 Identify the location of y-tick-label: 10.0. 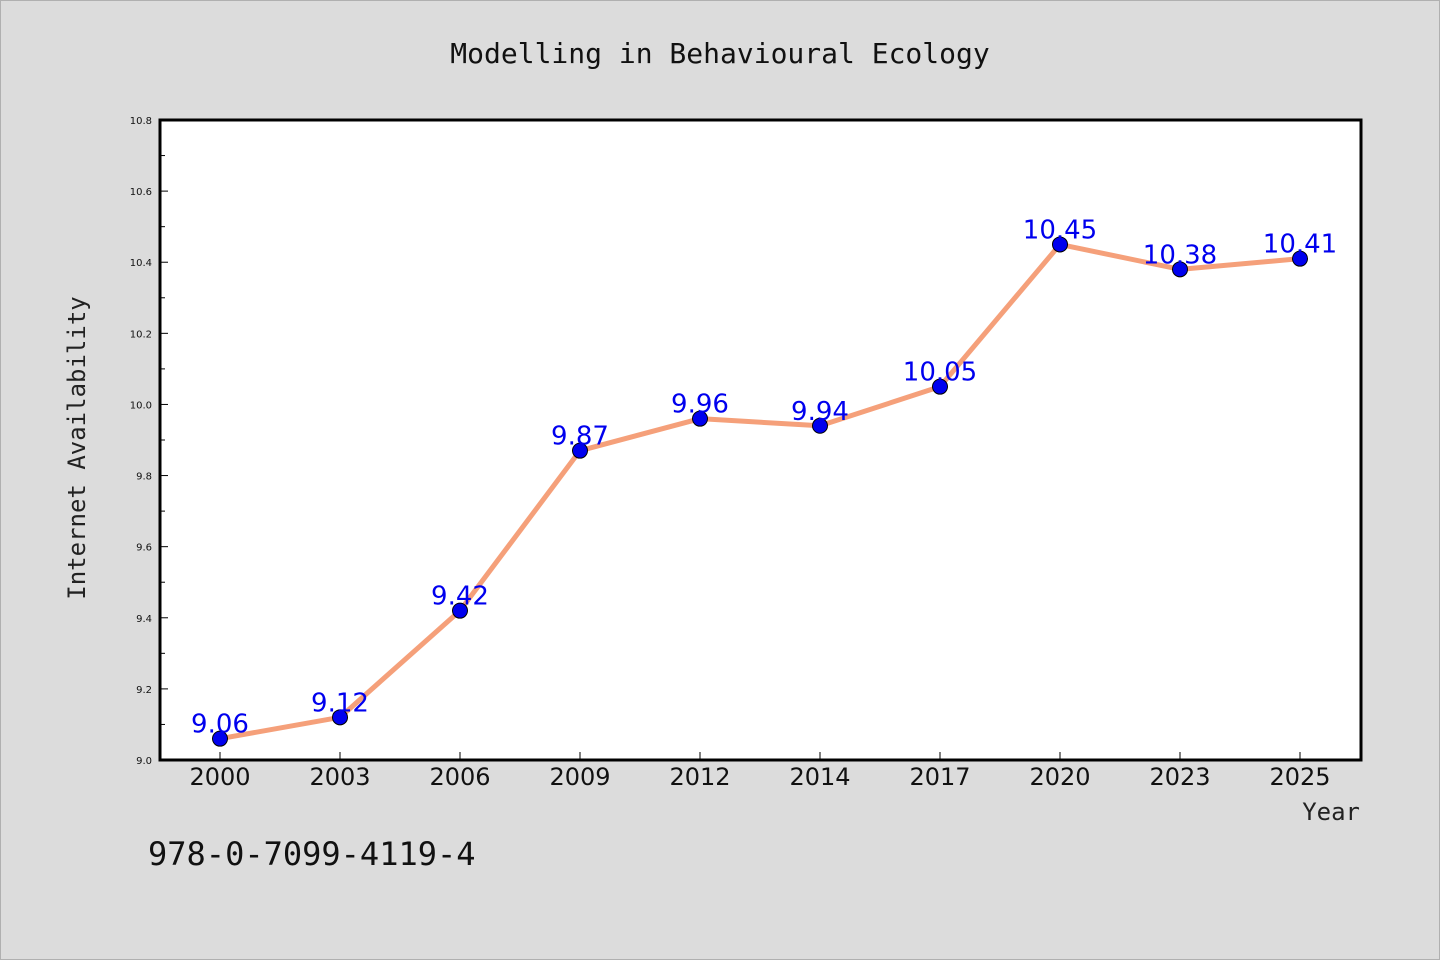
(141, 405).